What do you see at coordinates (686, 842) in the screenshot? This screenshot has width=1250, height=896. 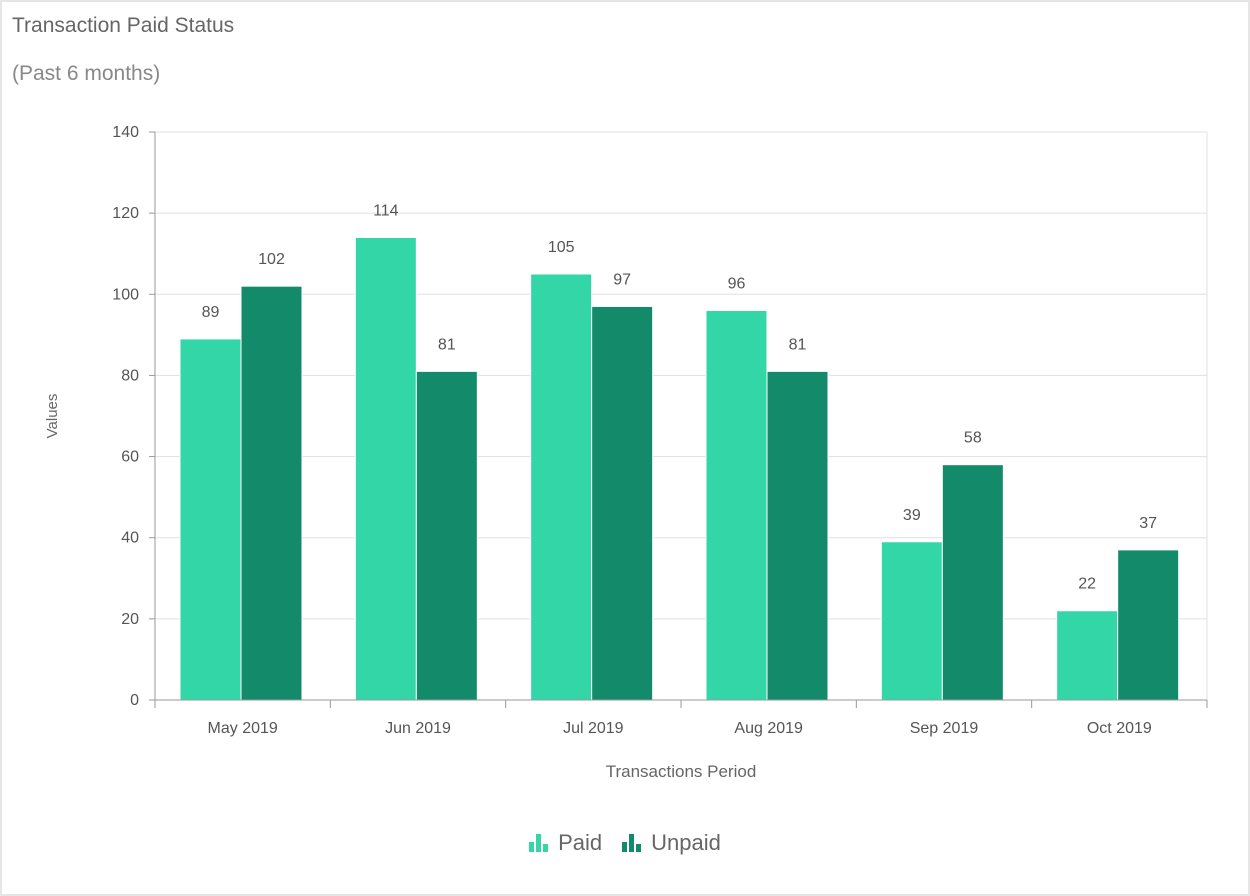 I see `legend-label: Unpaid` at bounding box center [686, 842].